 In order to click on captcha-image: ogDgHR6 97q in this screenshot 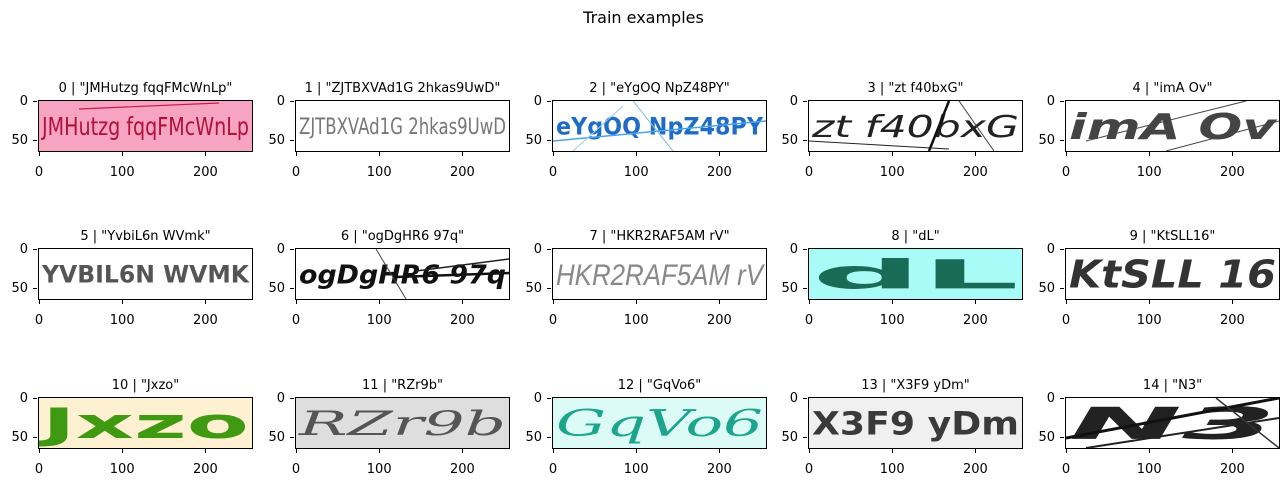, I will do `click(402, 274)`.